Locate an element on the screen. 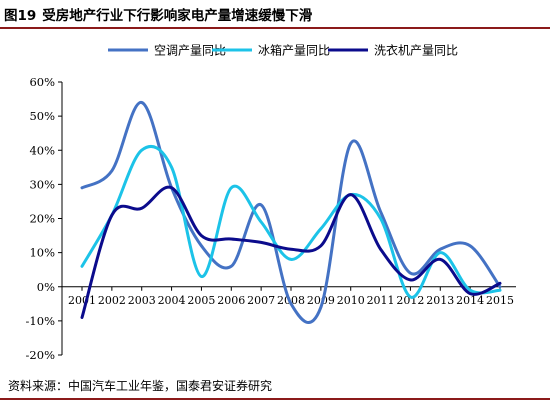  figure-title: 图19 受房地产行业下行影响家电产量增速缓慢下滑 is located at coordinates (158, 14).